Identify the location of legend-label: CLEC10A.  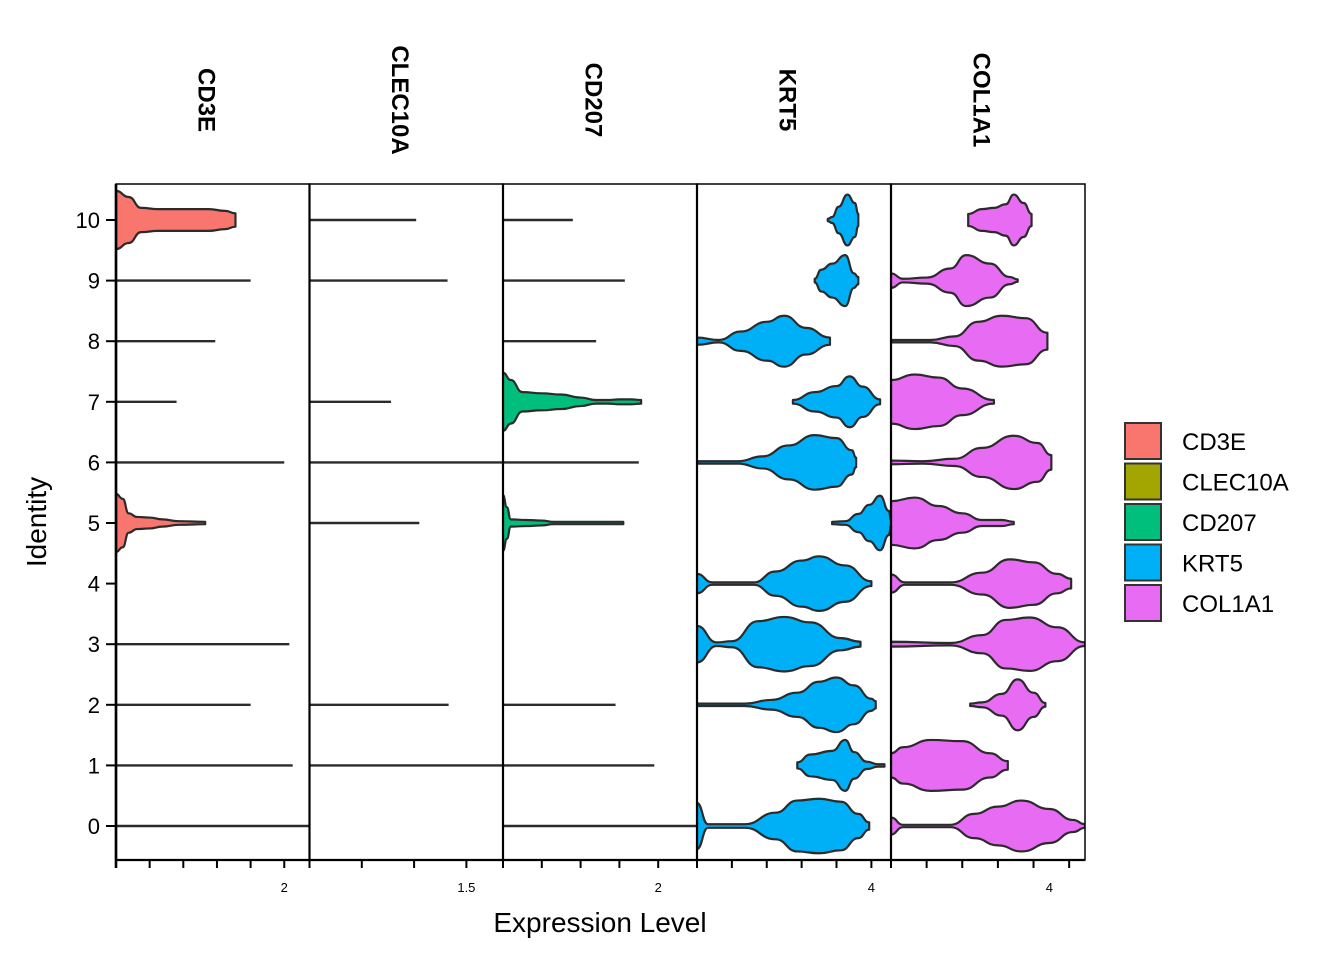
(1235, 483).